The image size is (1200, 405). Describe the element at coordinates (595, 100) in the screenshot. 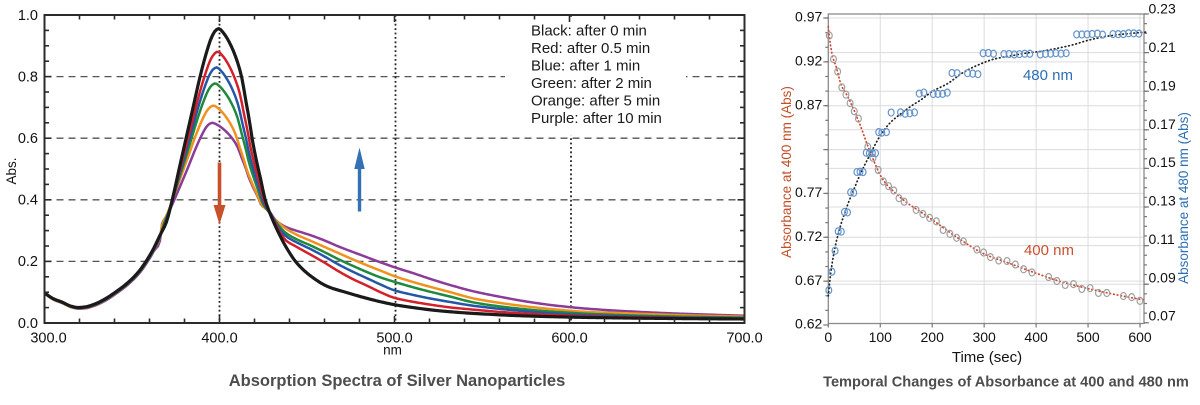

I see `svg-text: Orange: after 5 min` at that location.